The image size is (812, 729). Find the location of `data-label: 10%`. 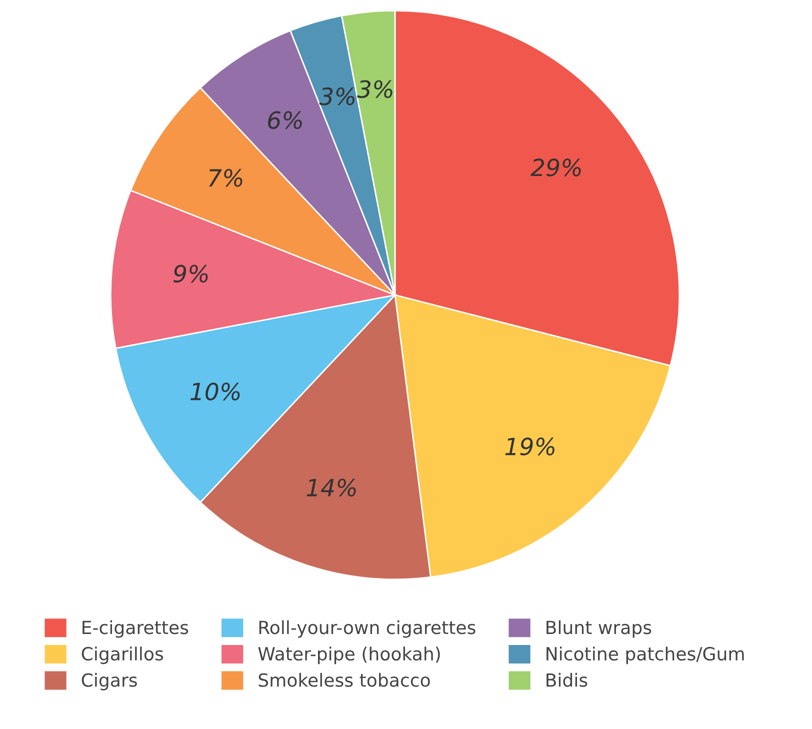

data-label: 10% is located at coordinates (215, 391).